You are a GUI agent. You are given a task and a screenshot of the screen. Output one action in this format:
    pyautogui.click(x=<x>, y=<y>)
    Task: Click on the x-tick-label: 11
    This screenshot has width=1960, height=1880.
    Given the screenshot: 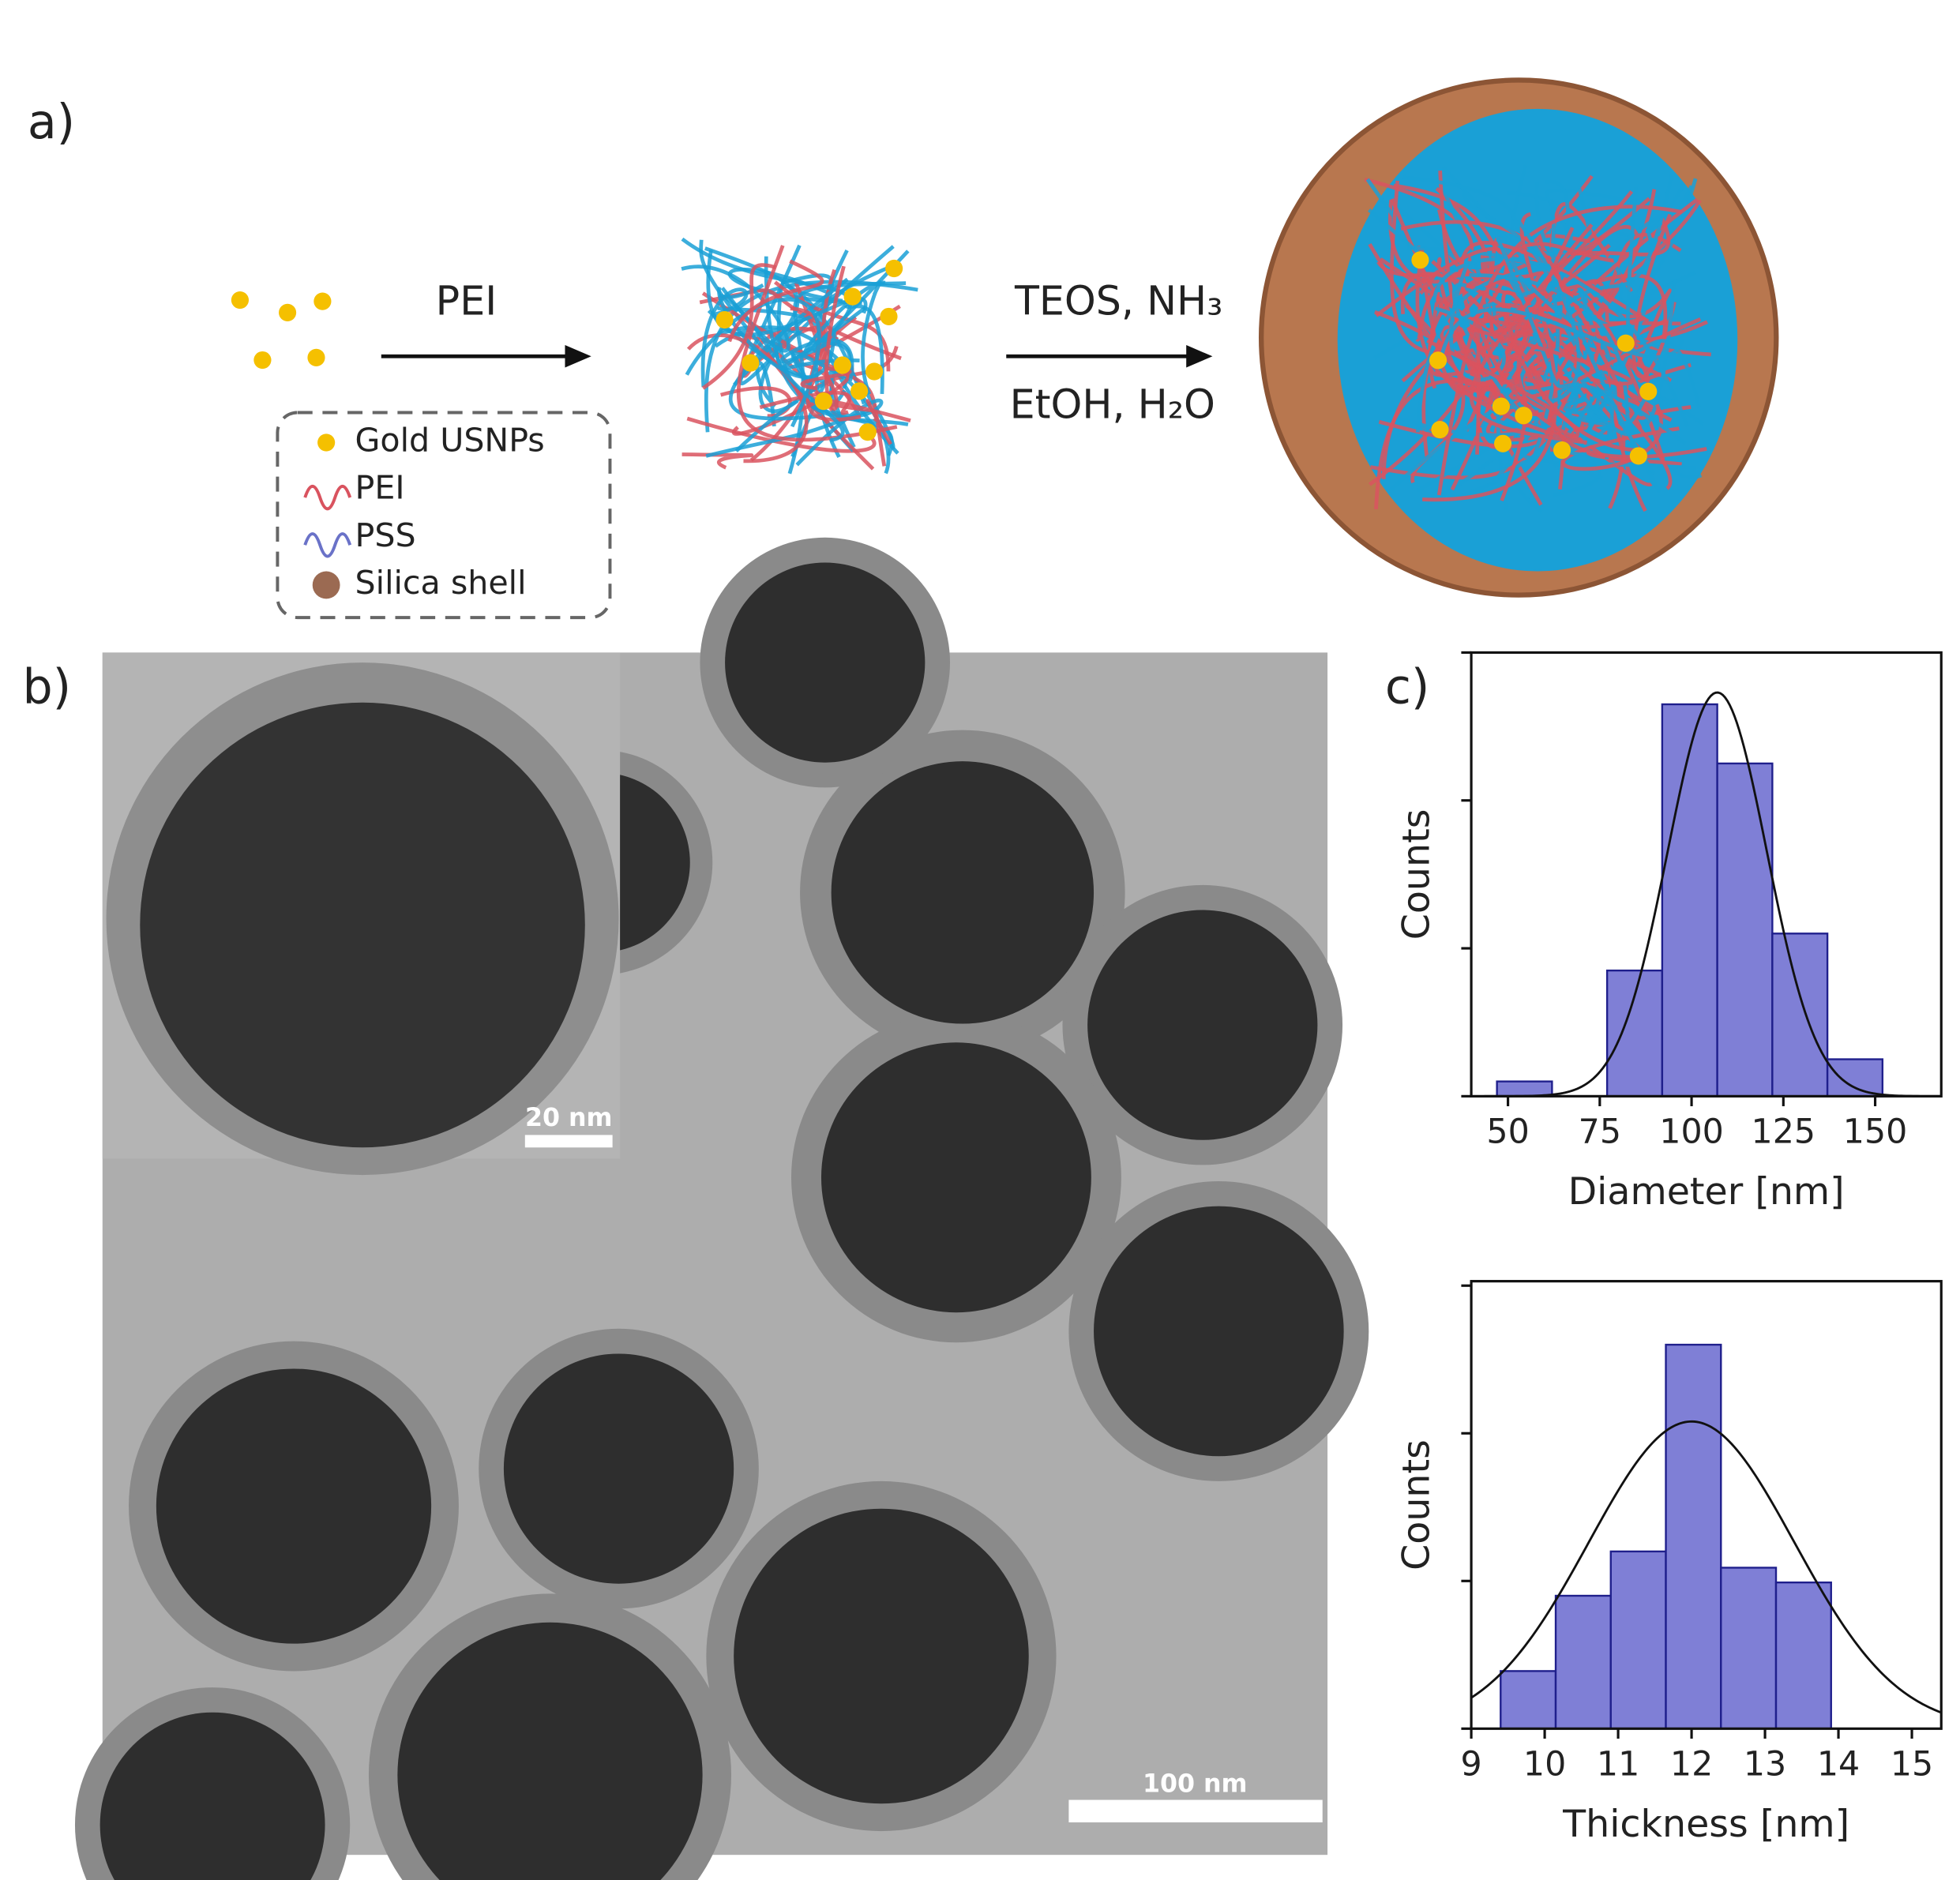 What is the action you would take?
    pyautogui.click(x=1618, y=1764)
    